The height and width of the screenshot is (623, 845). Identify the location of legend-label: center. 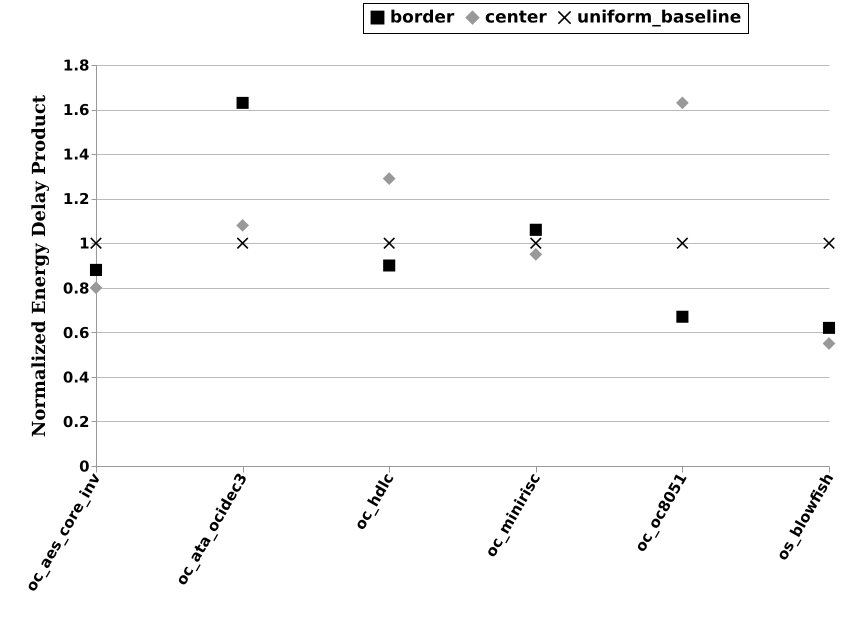
(516, 18).